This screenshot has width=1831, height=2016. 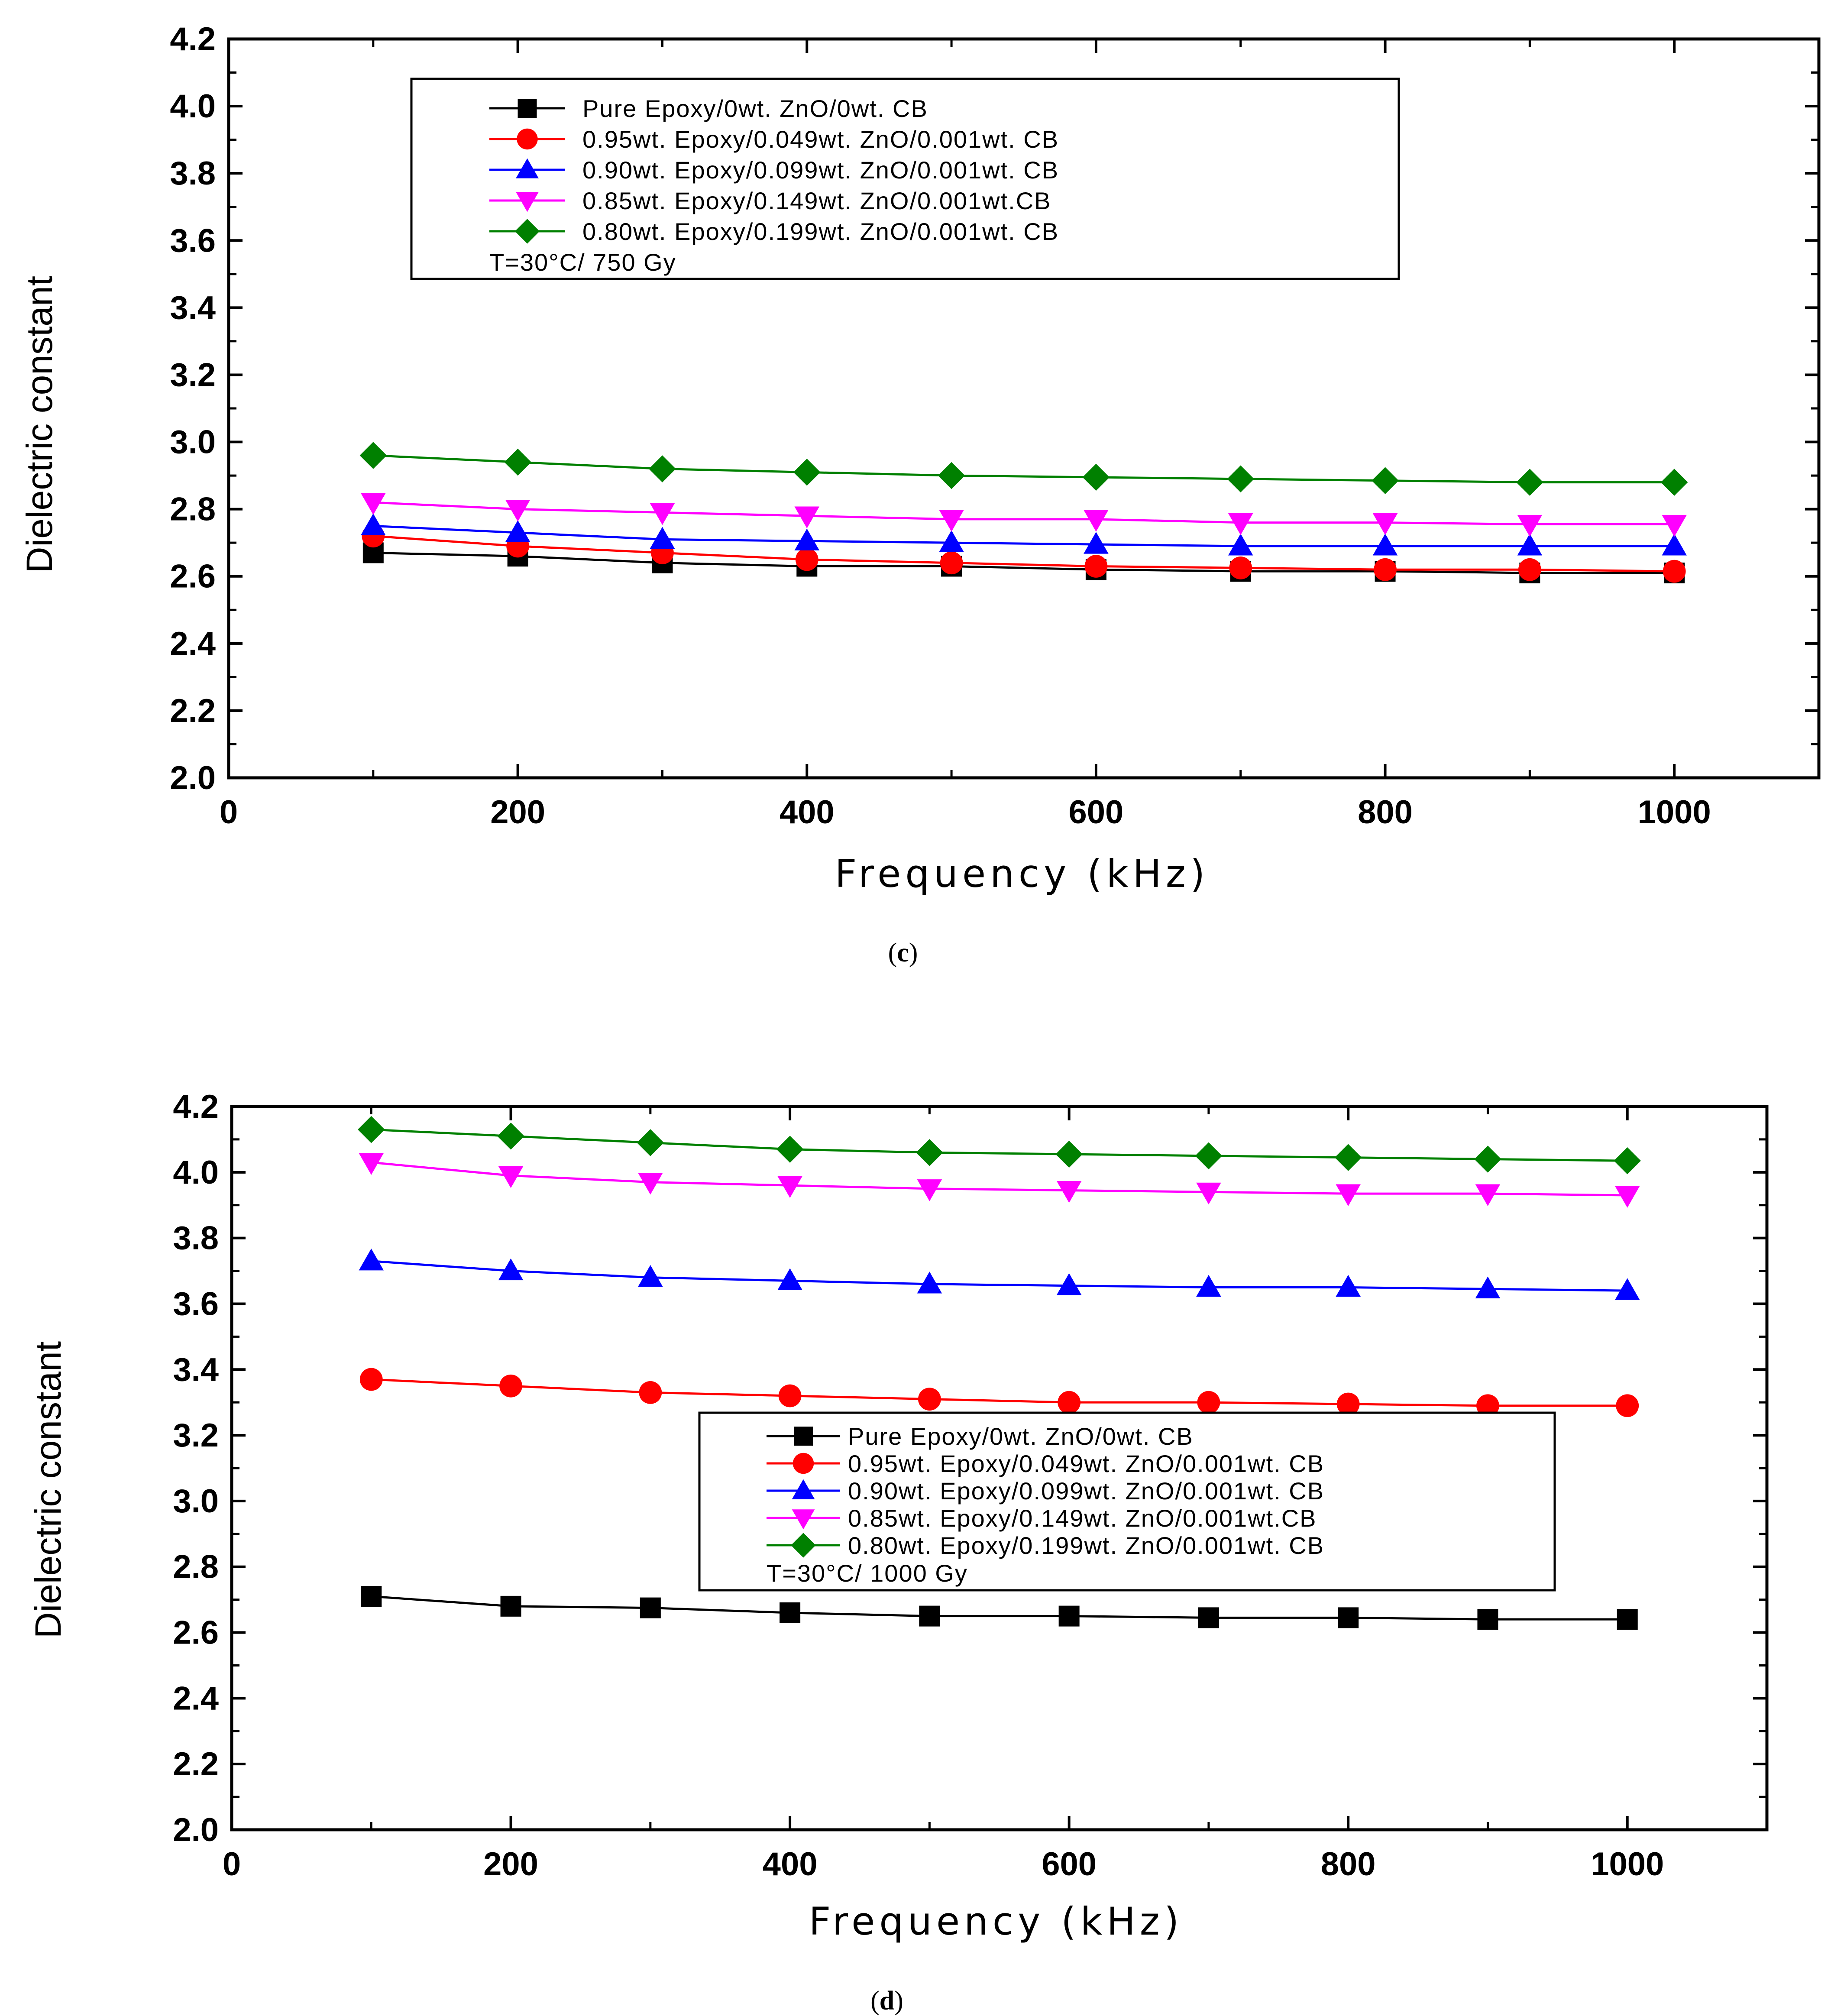 I want to click on y-tick-label: 2.6, so click(x=196, y=1633).